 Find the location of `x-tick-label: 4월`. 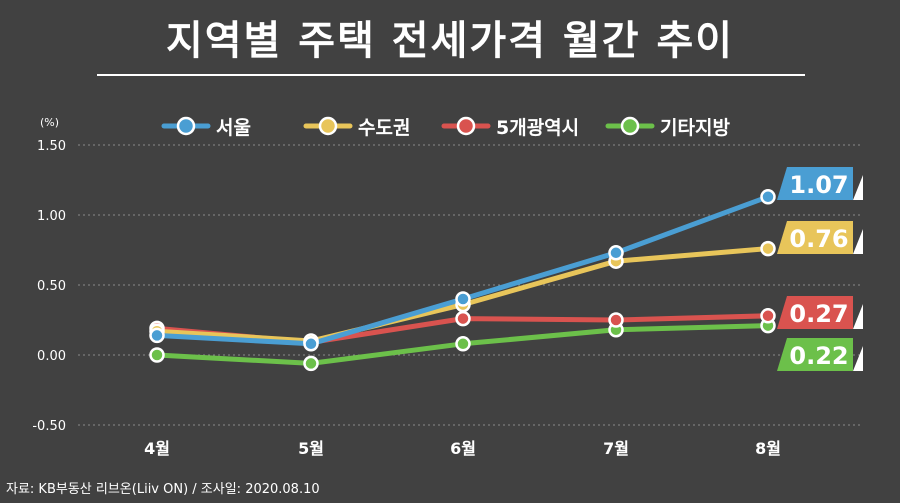

x-tick-label: 4월 is located at coordinates (157, 448).